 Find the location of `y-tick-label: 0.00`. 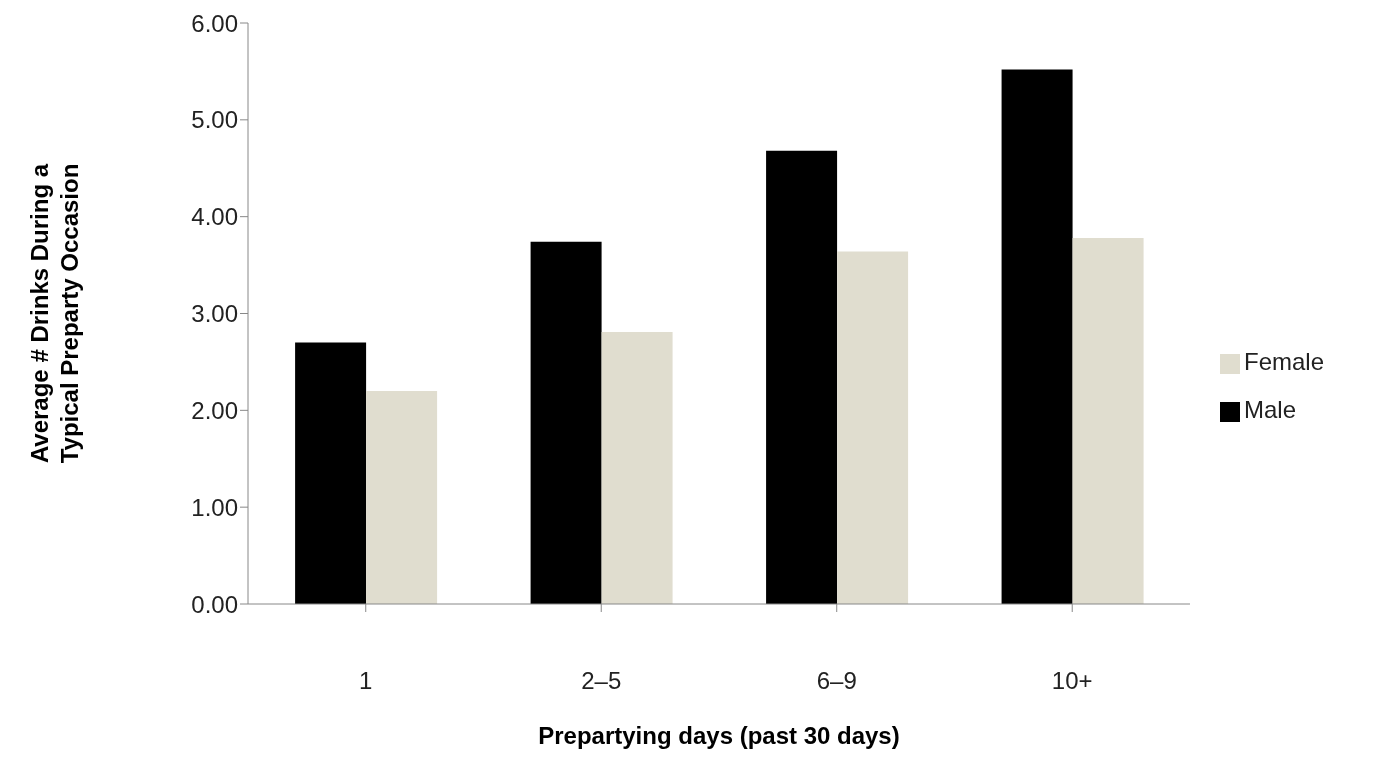

y-tick-label: 0.00 is located at coordinates (214, 604).